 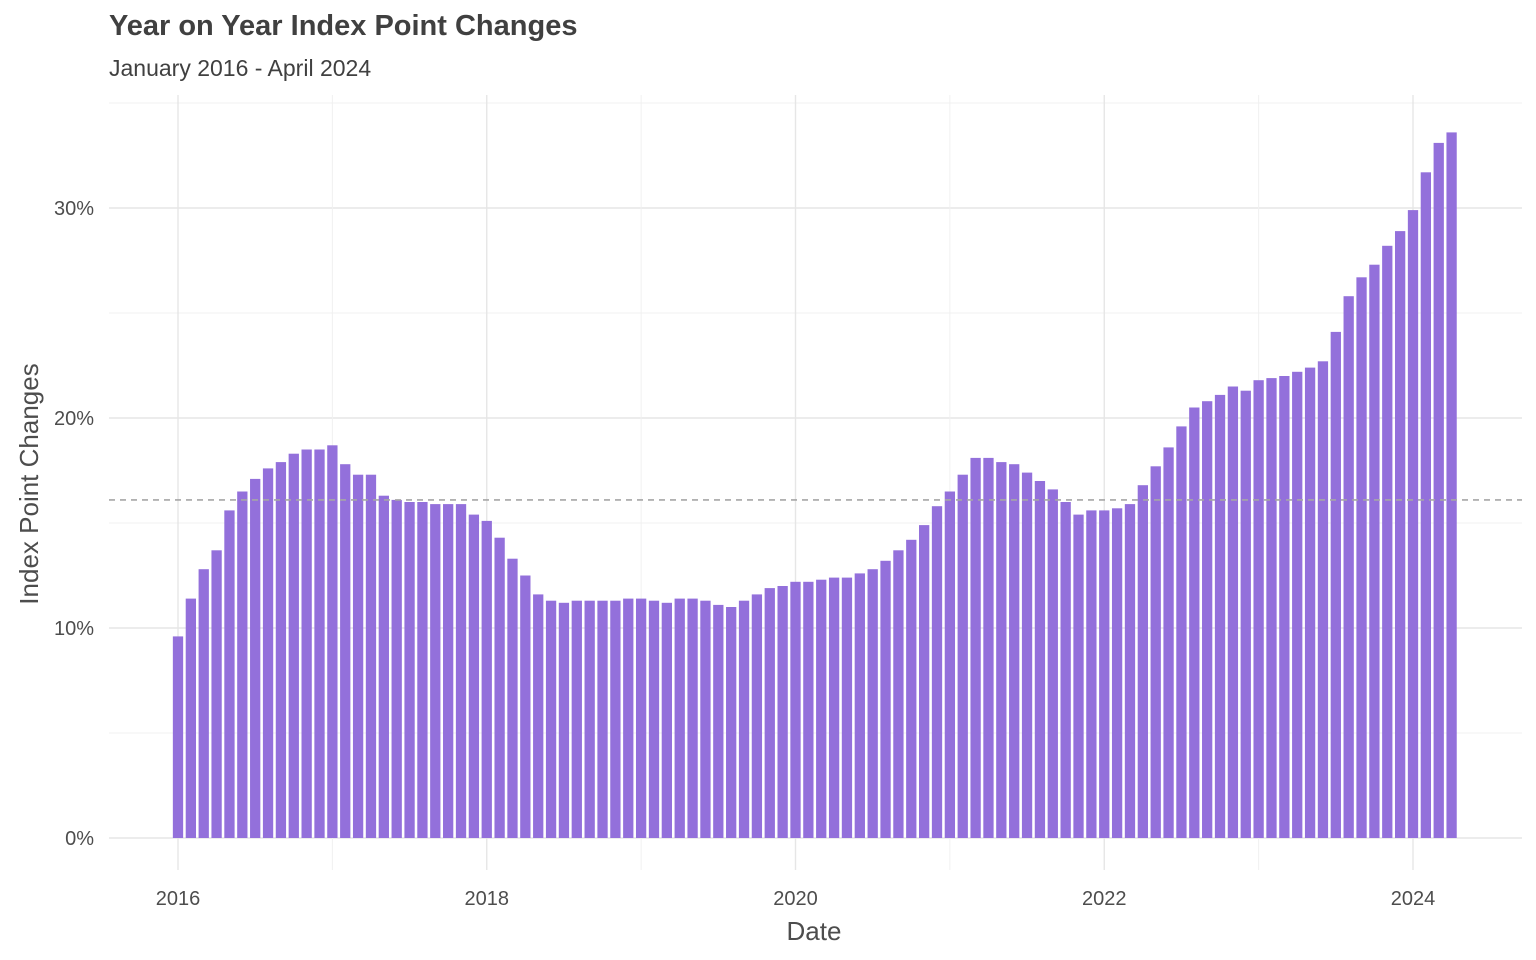 I want to click on y-axis-title: Index Point Changes, so click(x=29, y=483).